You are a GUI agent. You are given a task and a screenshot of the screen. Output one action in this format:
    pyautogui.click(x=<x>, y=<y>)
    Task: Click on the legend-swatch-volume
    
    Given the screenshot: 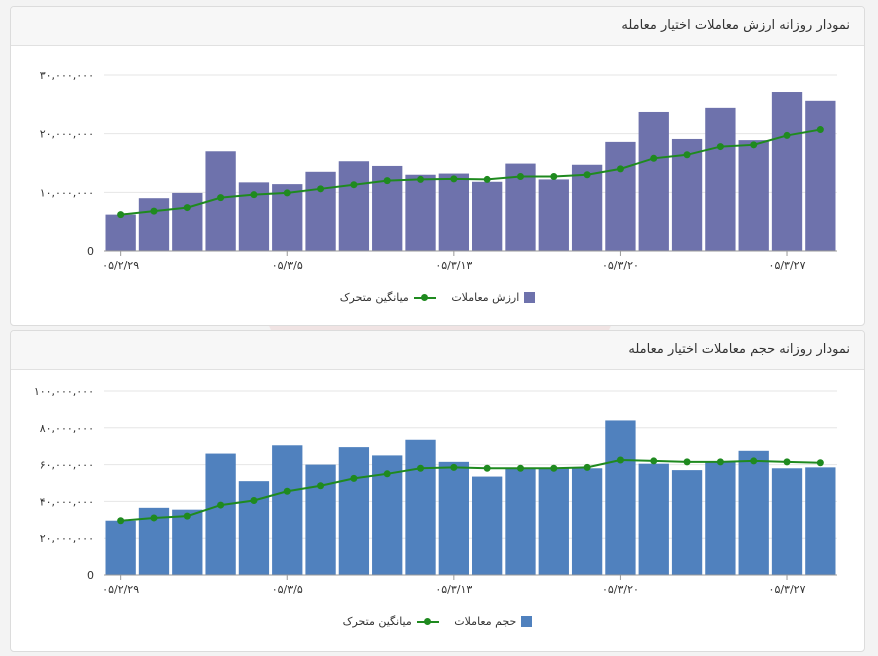 What is the action you would take?
    pyautogui.click(x=527, y=621)
    